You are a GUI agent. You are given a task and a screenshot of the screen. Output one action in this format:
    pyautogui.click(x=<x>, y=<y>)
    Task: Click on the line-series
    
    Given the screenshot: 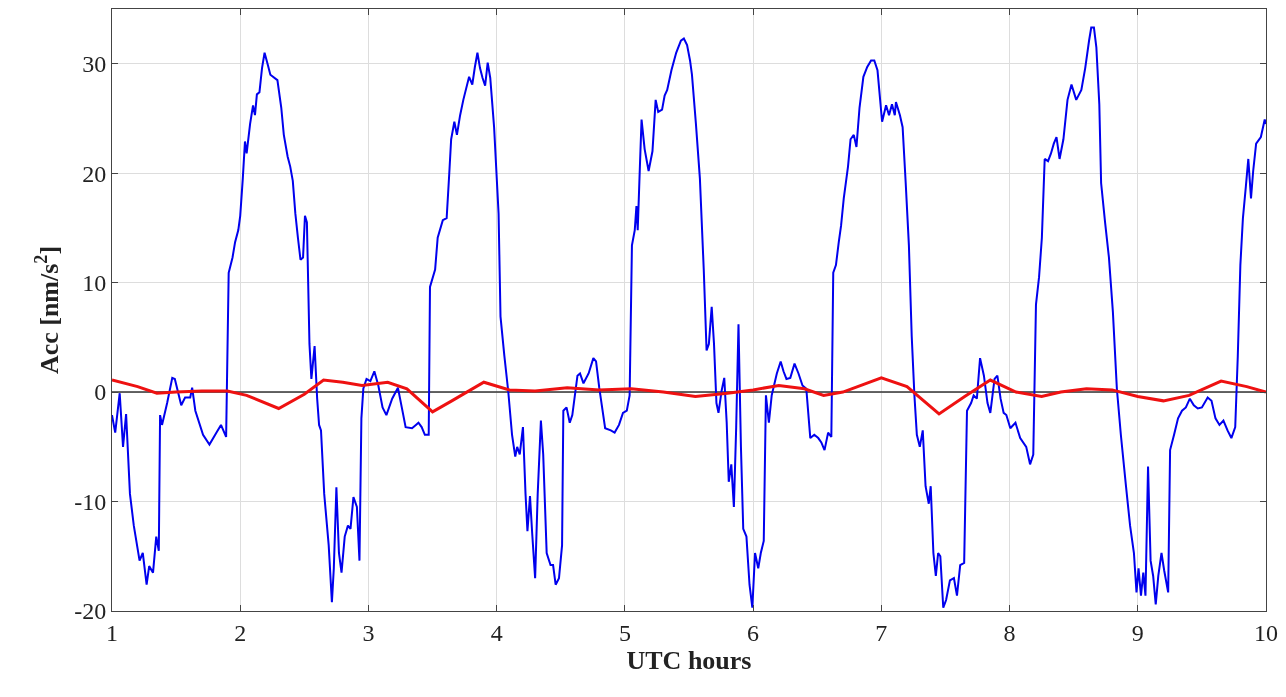 What is the action you would take?
    pyautogui.click(x=689, y=396)
    